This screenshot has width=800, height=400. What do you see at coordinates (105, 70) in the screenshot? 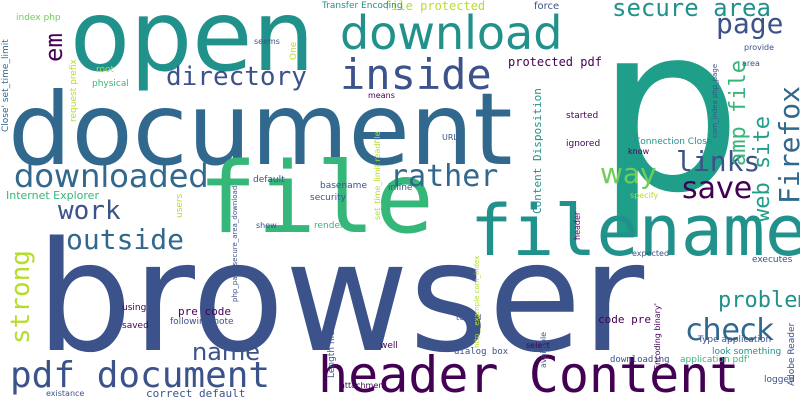
I see `word-root: root` at bounding box center [105, 70].